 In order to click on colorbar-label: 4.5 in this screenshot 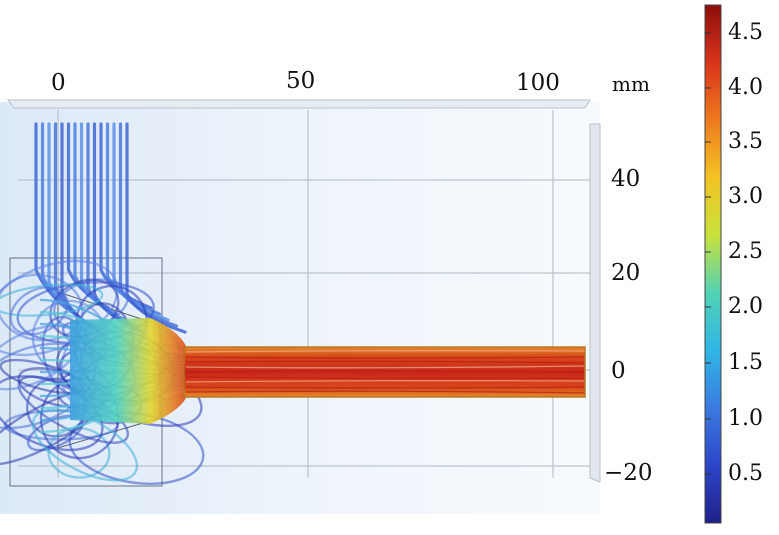, I will do `click(745, 32)`.